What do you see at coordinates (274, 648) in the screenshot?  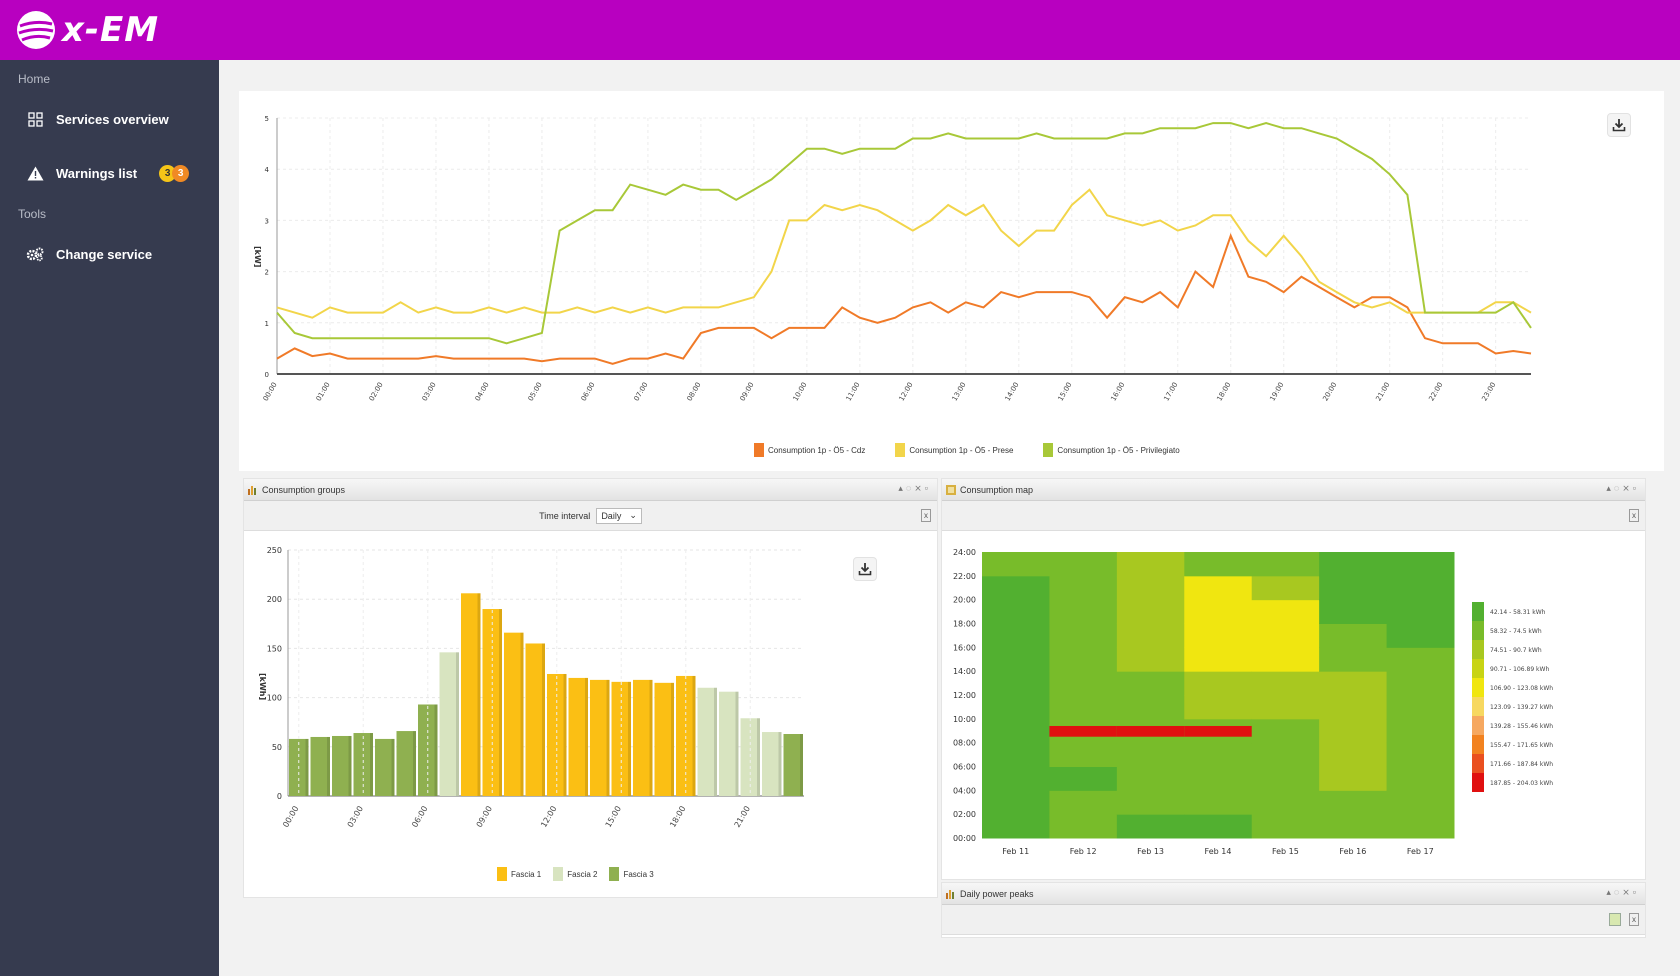 I see `y-tick-label: 150` at bounding box center [274, 648].